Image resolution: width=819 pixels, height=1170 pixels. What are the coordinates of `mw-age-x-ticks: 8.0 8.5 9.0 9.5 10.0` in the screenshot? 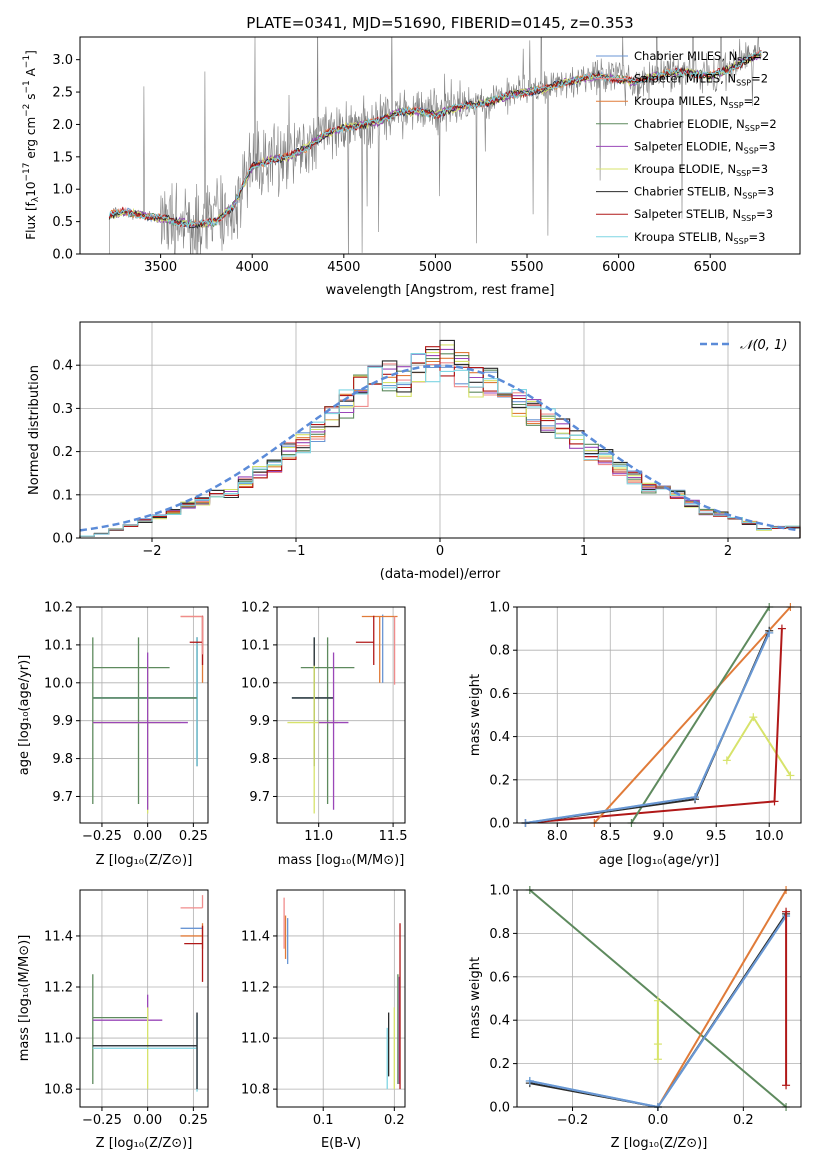 It's located at (665, 833).